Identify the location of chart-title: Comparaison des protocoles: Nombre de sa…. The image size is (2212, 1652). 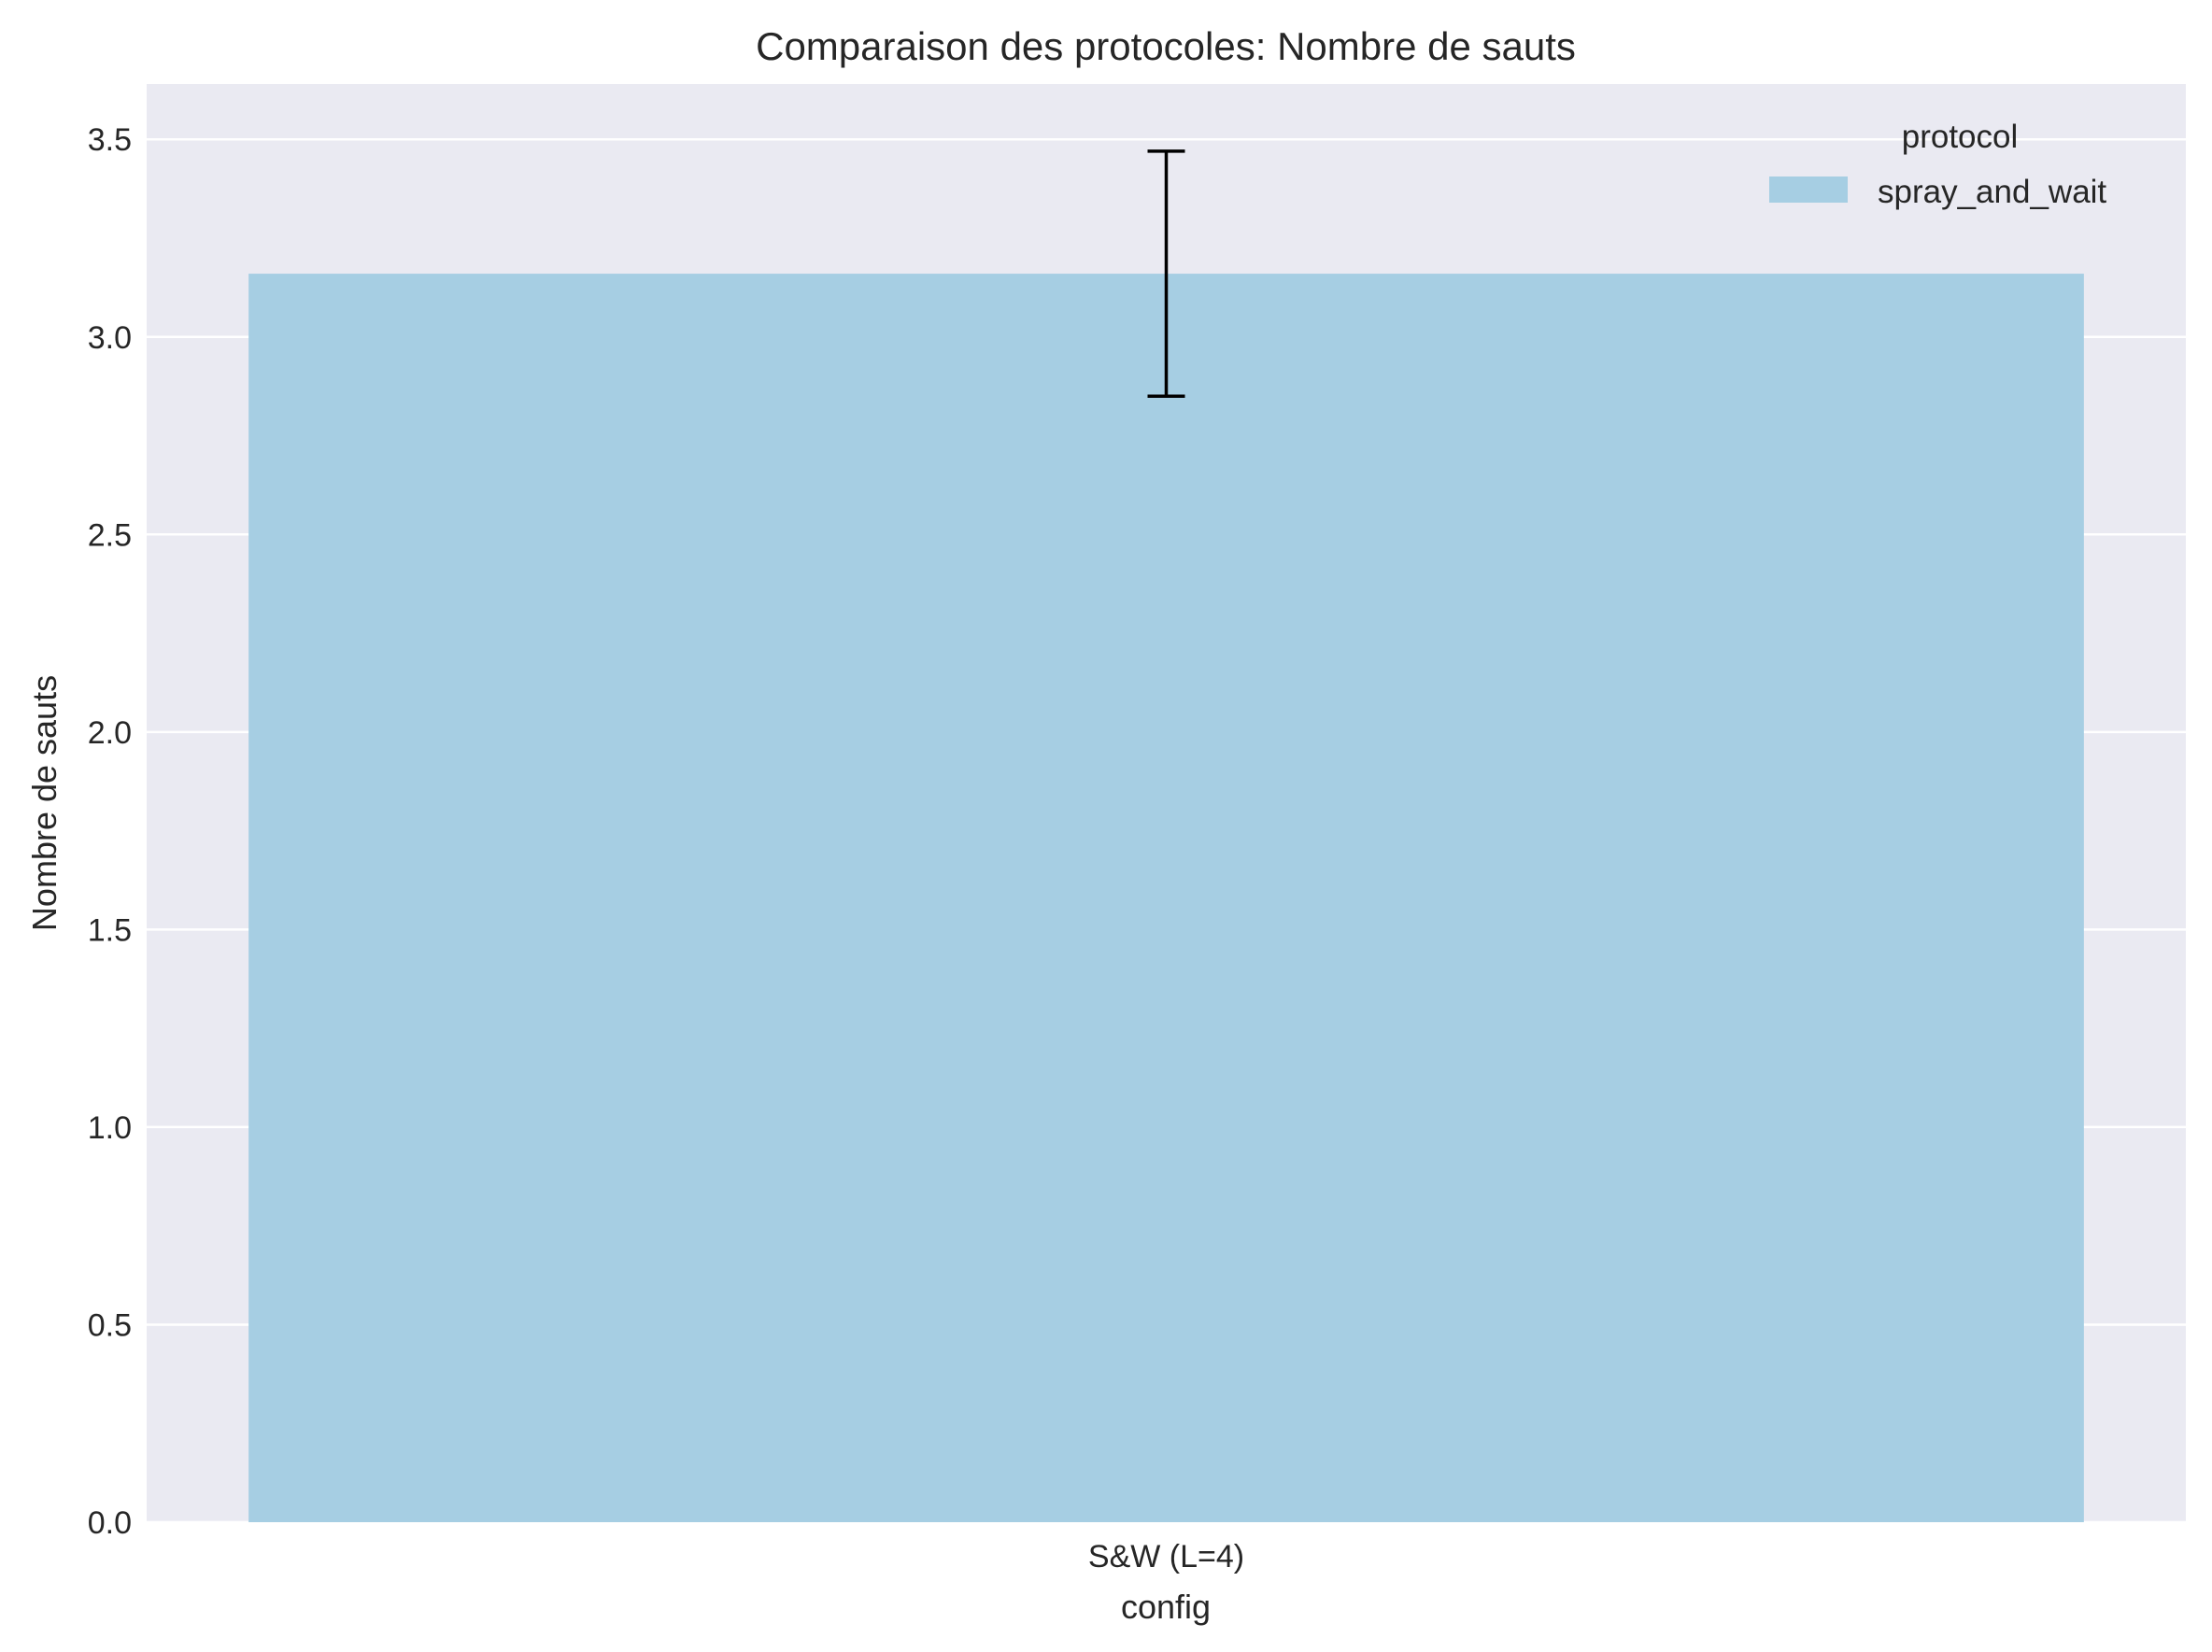
(1166, 46).